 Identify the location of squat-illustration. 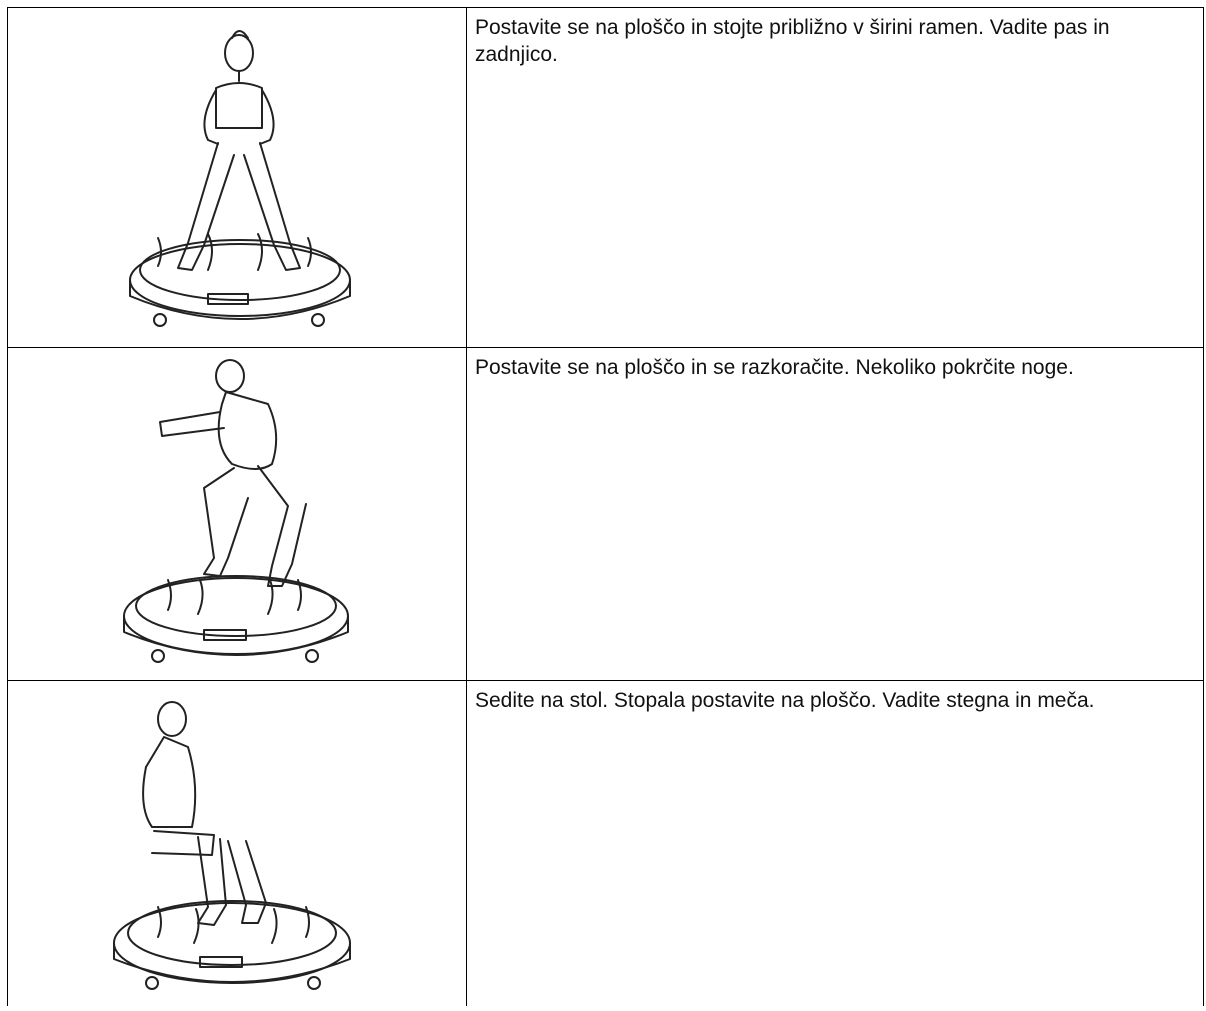
(236, 511).